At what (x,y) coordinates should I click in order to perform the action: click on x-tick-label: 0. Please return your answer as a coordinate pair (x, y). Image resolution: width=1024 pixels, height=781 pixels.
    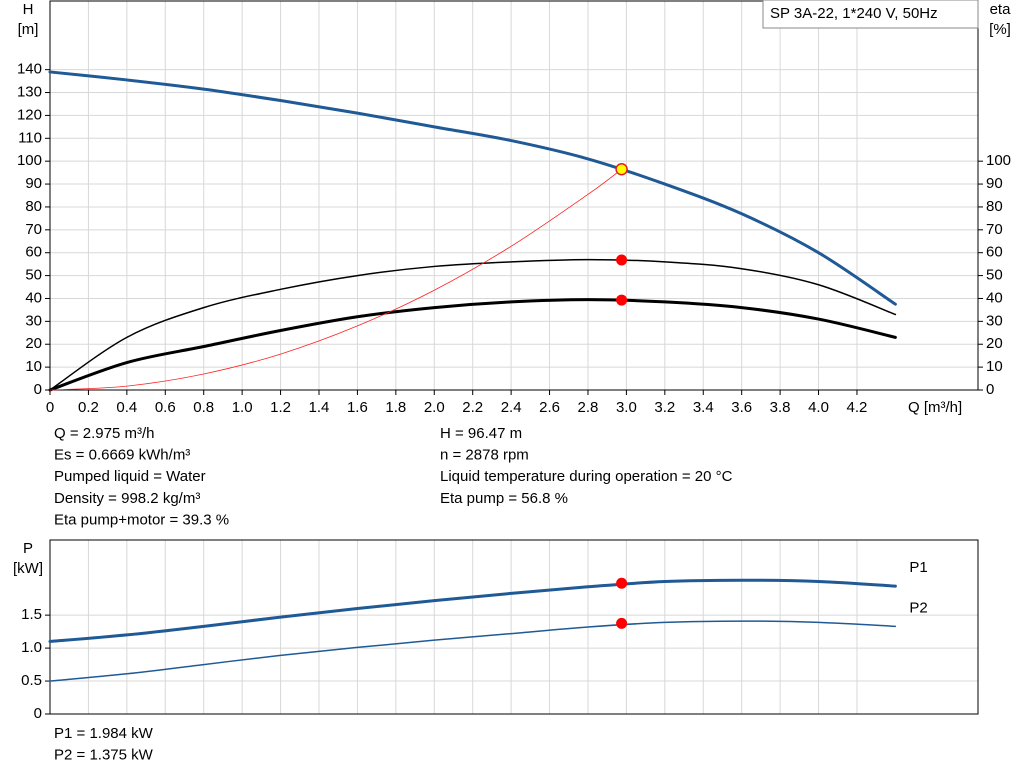
    Looking at the image, I should click on (50, 407).